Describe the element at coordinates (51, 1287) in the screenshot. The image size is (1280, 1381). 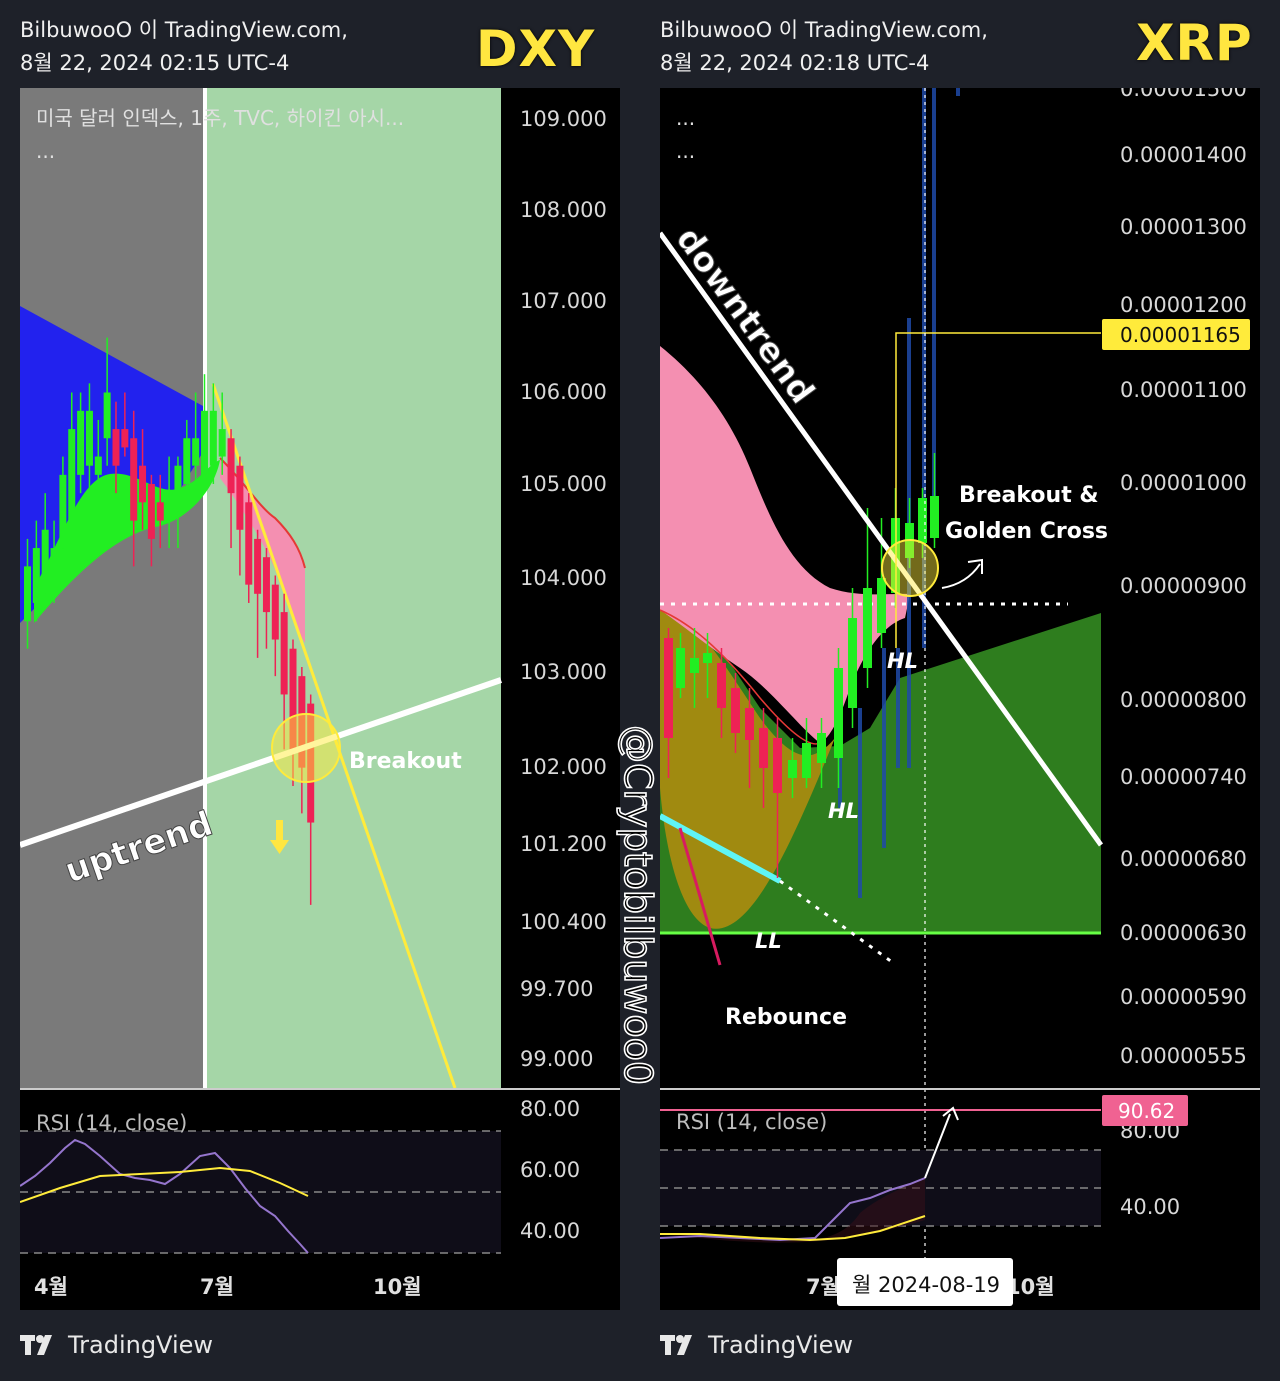
I see `dxy-time-tick: 4월` at that location.